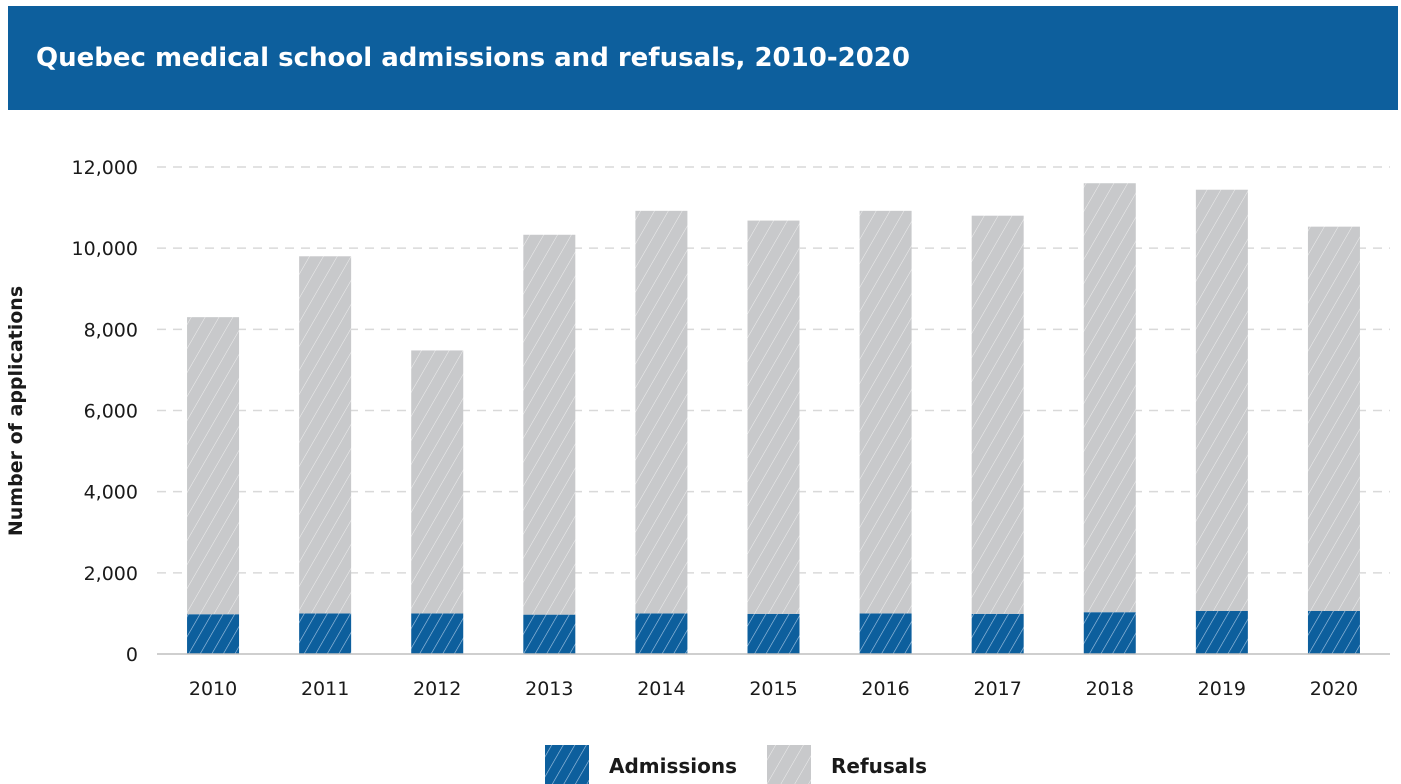 This screenshot has height=784, width=1401. I want to click on x-tick-label: 2018, so click(1110, 689).